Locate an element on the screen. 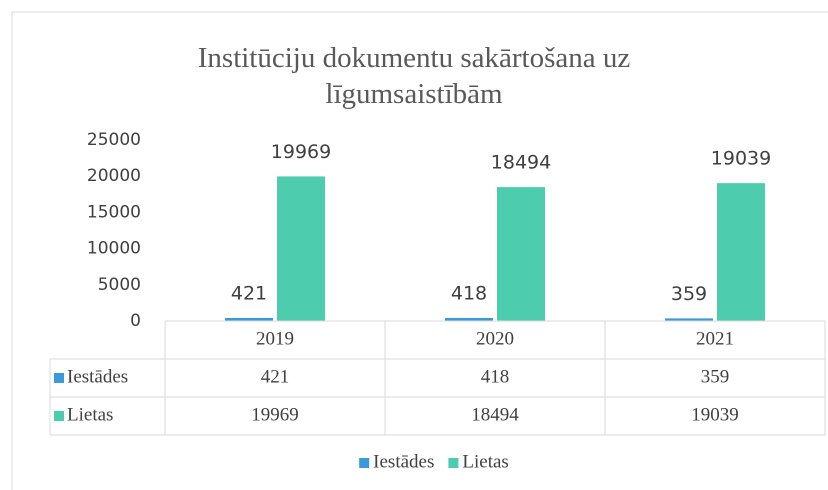  table-cell: 418 is located at coordinates (495, 376).